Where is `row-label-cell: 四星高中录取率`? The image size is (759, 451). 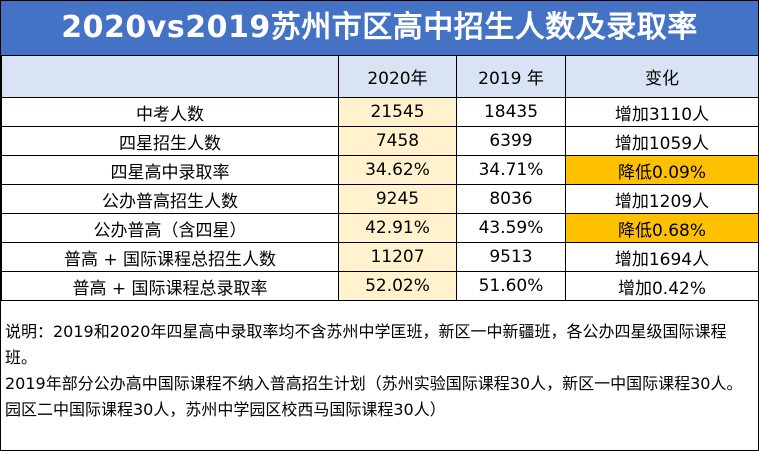
row-label-cell: 四星高中录取率 is located at coordinates (170, 170).